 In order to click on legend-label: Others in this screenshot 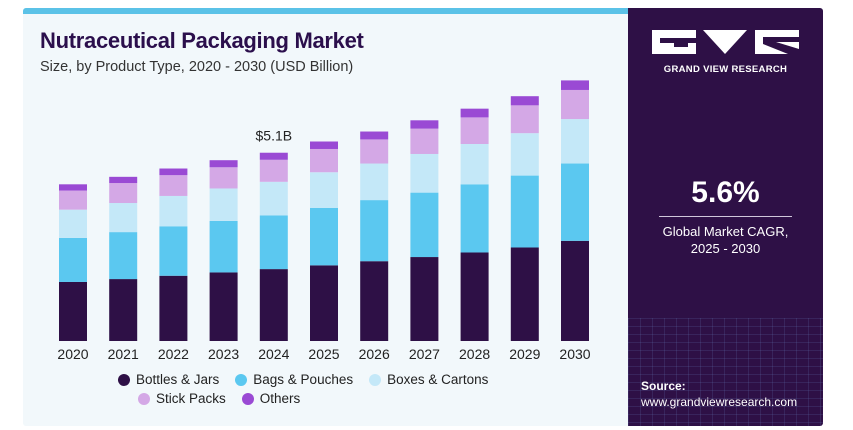, I will do `click(280, 398)`.